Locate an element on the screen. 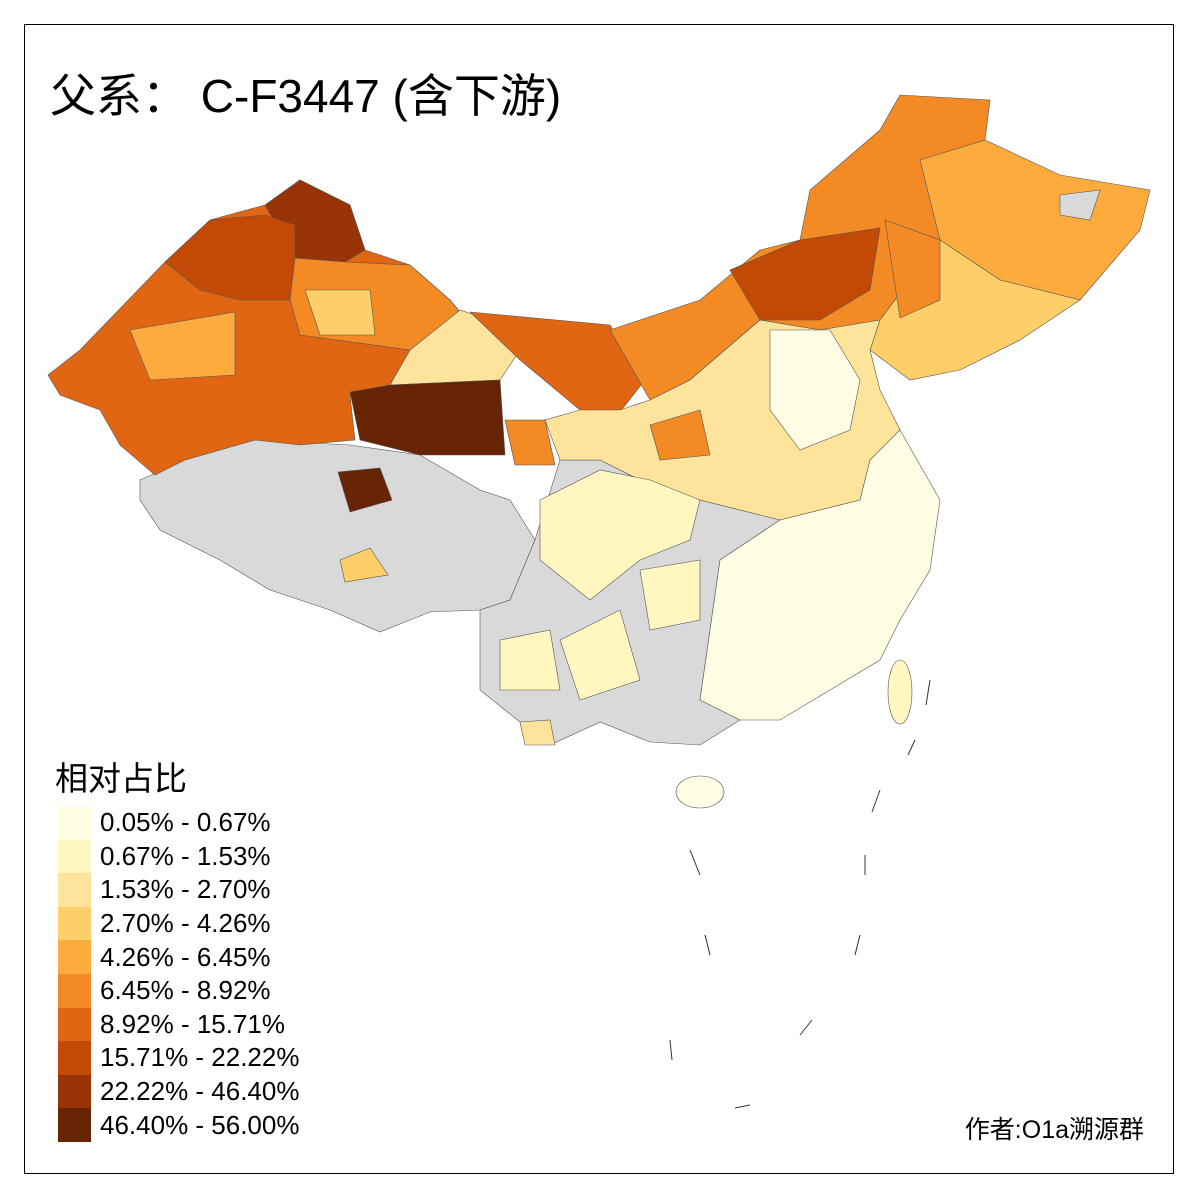 This screenshot has height=1200, width=1200. legend-item: 6.45% - 8.92% is located at coordinates (178, 990).